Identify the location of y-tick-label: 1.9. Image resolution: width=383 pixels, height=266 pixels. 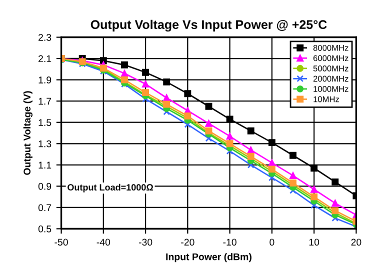
(45, 80).